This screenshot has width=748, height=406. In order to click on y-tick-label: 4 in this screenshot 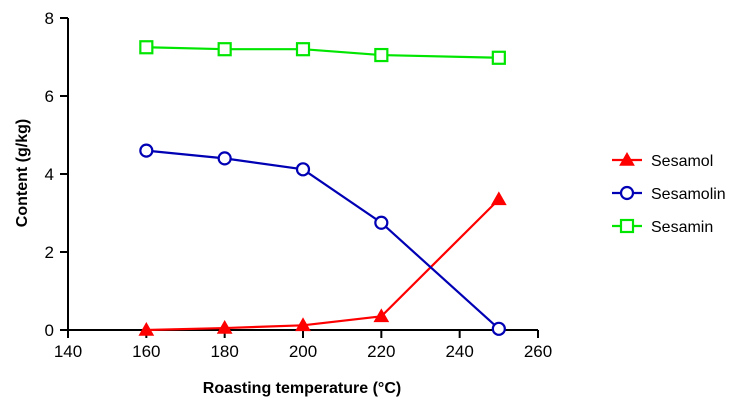, I will do `click(49, 174)`.